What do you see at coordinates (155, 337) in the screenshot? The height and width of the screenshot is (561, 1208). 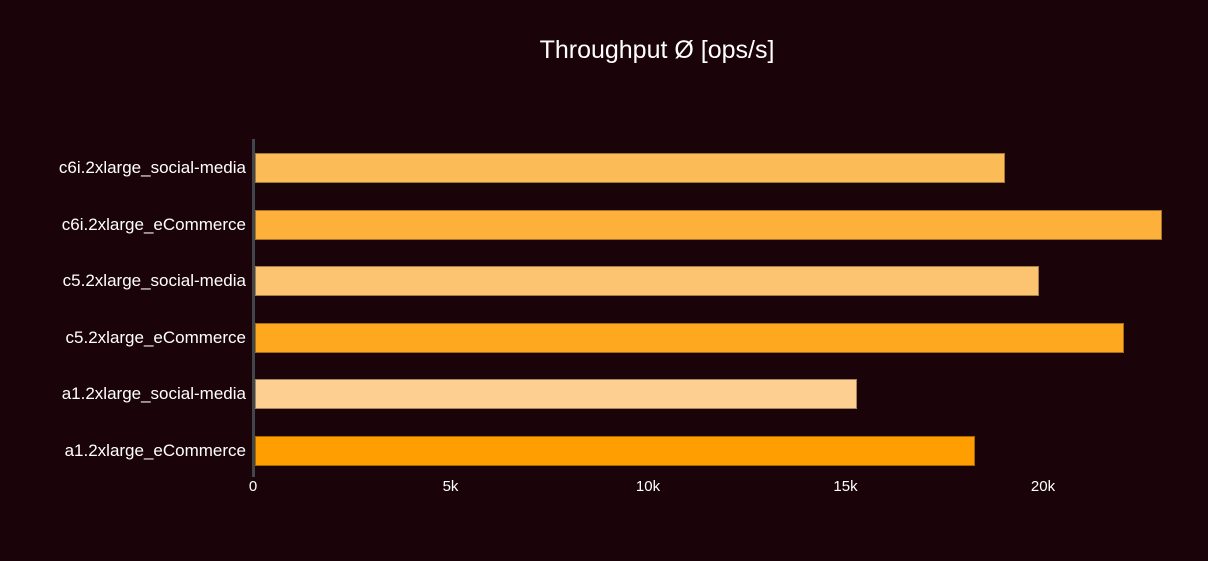 I see `category-label: c5.2xlarge_eCommerce` at bounding box center [155, 337].